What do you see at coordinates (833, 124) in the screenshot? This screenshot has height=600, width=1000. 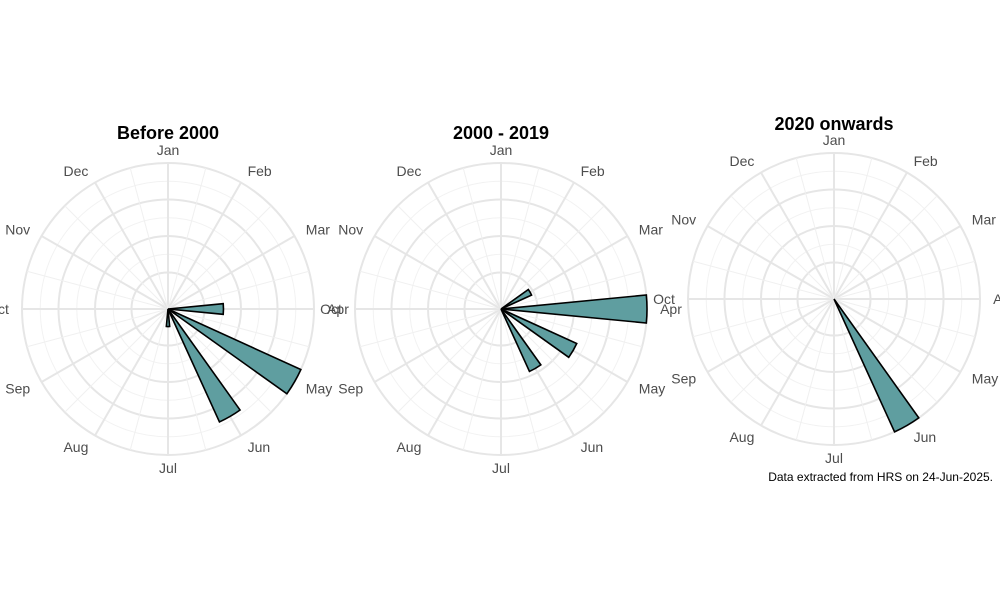 I see `panel-title: 2020 onwards` at bounding box center [833, 124].